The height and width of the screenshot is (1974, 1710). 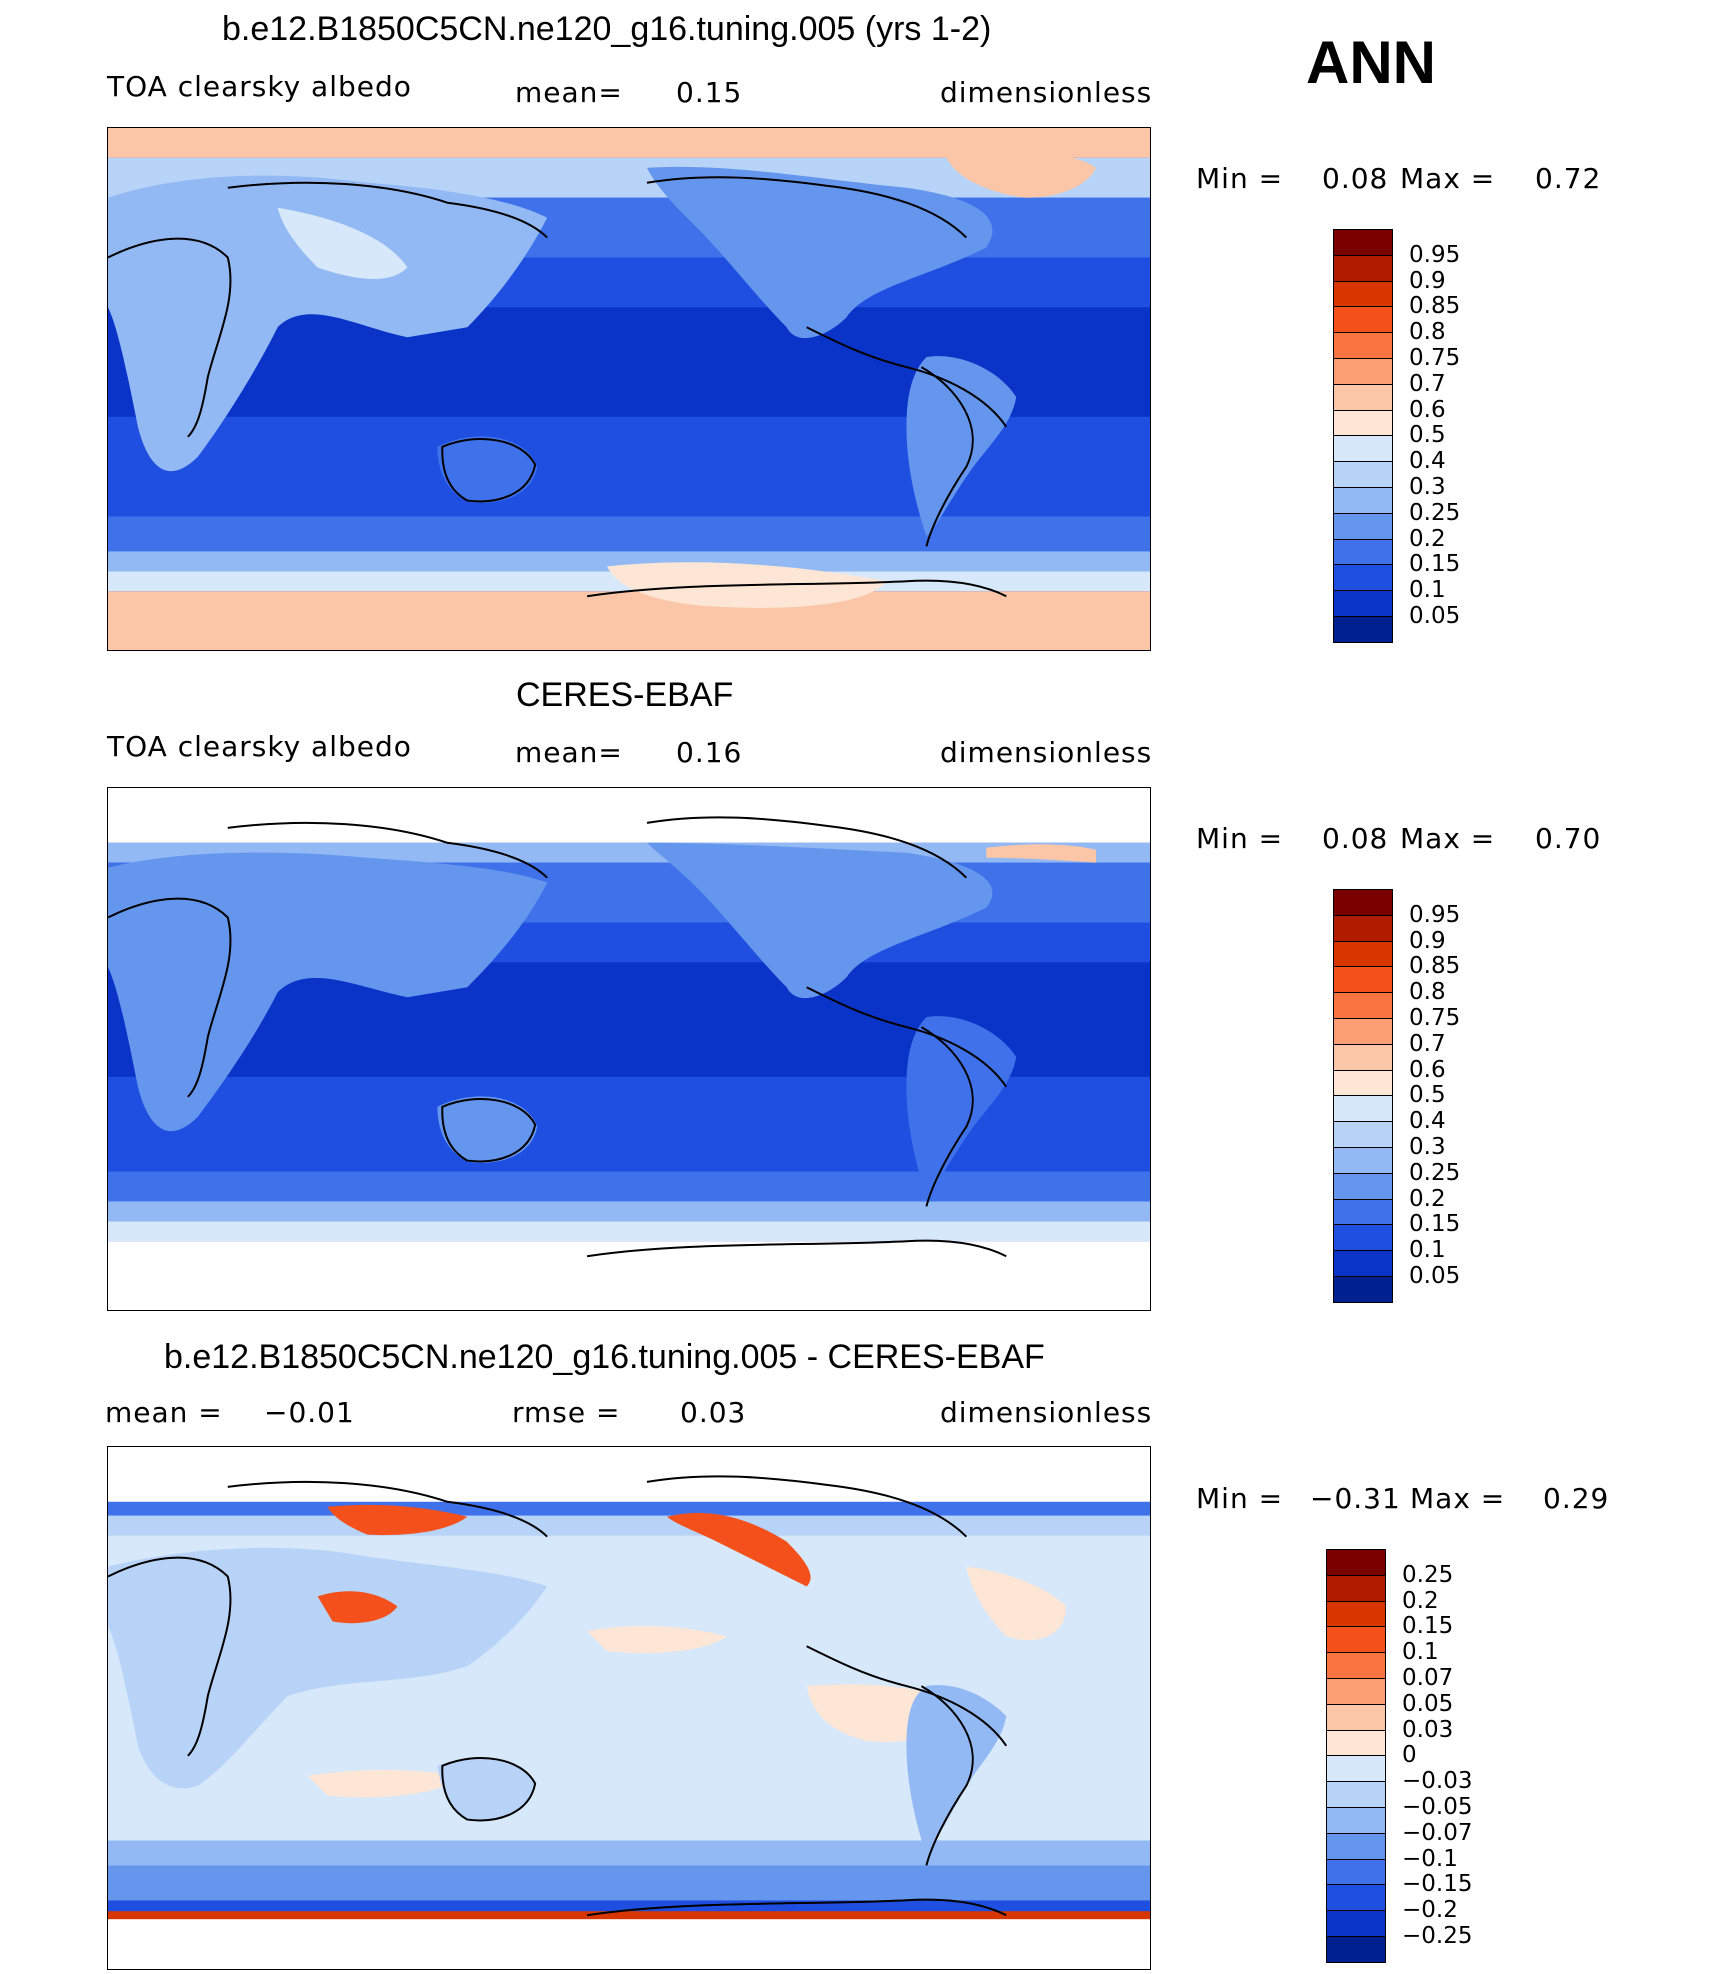 What do you see at coordinates (1355, 178) in the screenshot?
I see `panel1-min-value: 0.08` at bounding box center [1355, 178].